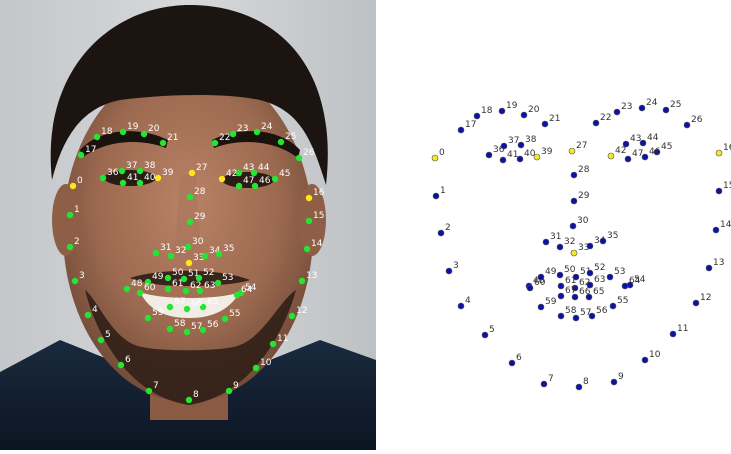  What do you see at coordinates (150, 288) in the screenshot?
I see `photo-landmark-label-60: 60` at bounding box center [150, 288].